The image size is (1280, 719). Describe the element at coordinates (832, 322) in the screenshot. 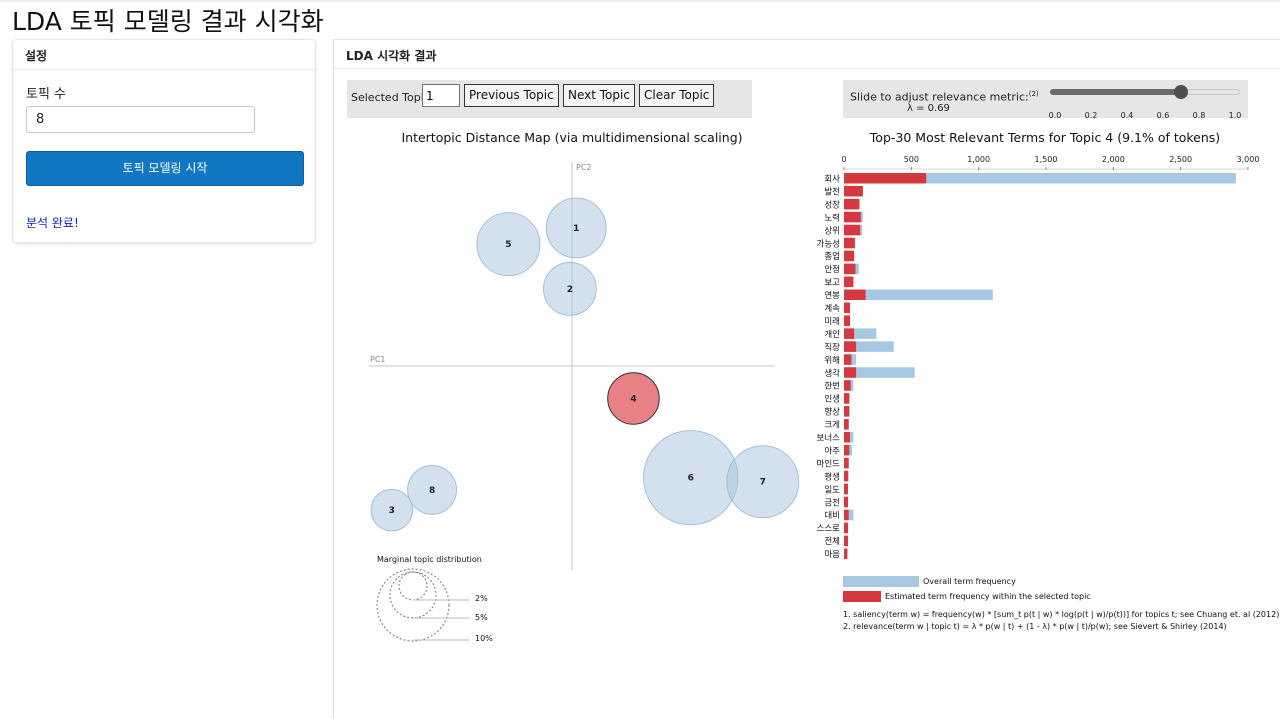

I see `term-label: 미래` at that location.